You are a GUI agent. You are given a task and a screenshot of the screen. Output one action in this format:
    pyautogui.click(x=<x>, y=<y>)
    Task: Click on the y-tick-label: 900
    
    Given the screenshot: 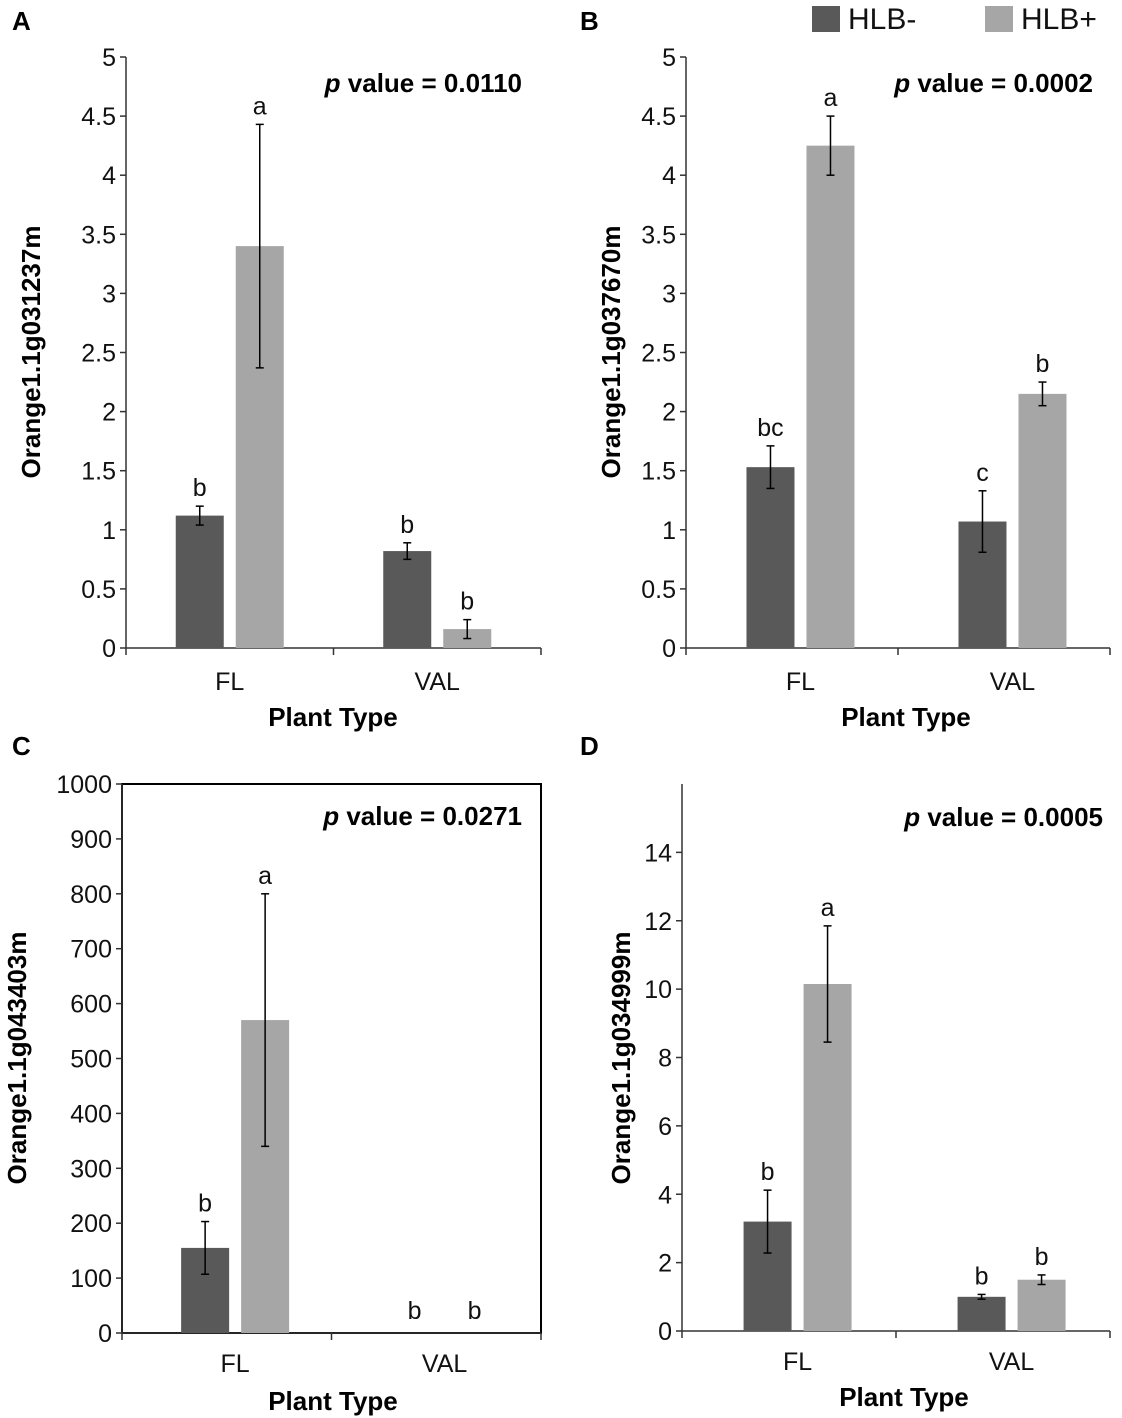 What is the action you would take?
    pyautogui.click(x=91, y=840)
    